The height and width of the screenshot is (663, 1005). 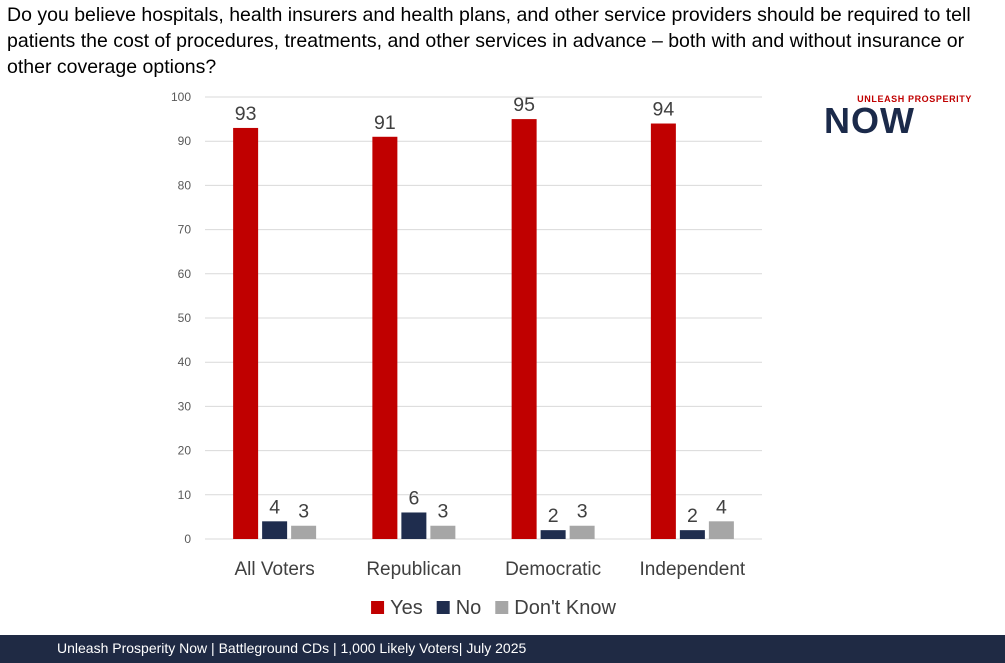 I want to click on x-category-label: All Voters, so click(x=274, y=569).